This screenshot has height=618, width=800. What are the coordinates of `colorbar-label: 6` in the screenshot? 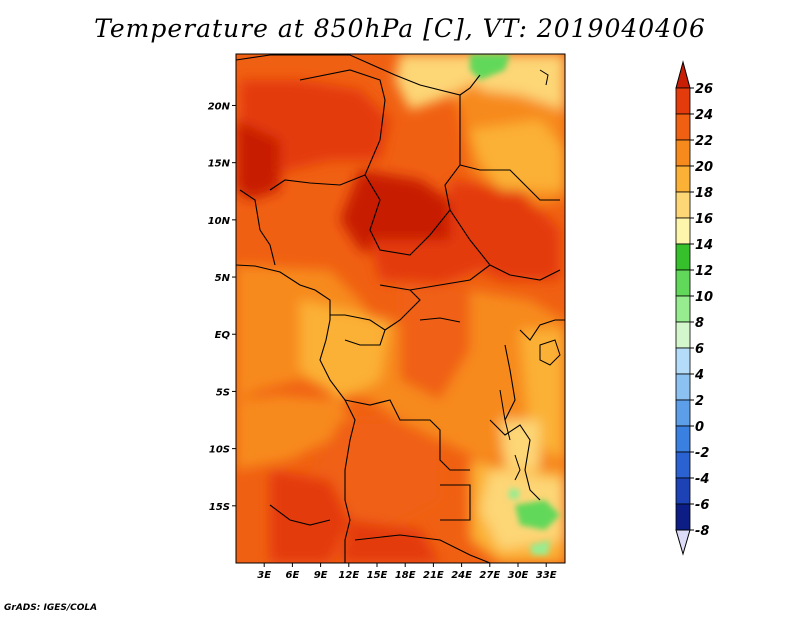 It's located at (699, 349).